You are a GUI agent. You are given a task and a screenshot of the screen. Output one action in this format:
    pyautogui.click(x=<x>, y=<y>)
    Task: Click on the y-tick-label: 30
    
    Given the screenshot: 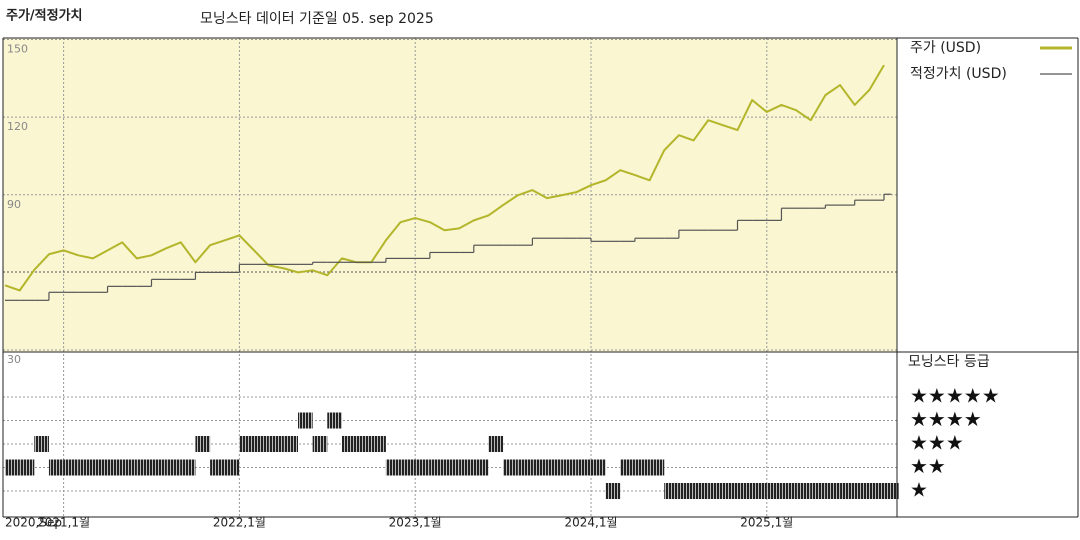 What is the action you would take?
    pyautogui.click(x=14, y=359)
    